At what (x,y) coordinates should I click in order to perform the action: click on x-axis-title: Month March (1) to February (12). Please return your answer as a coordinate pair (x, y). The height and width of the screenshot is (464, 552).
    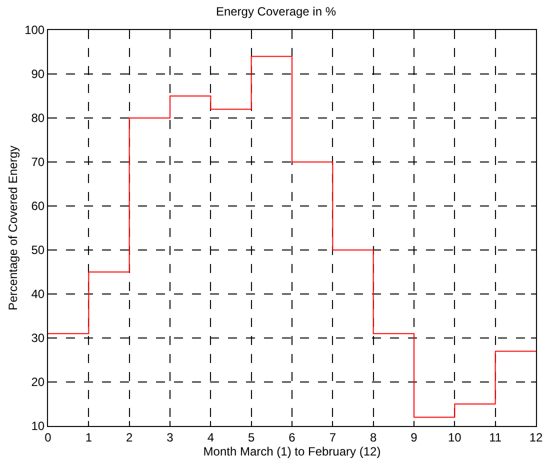
    Looking at the image, I should click on (292, 451).